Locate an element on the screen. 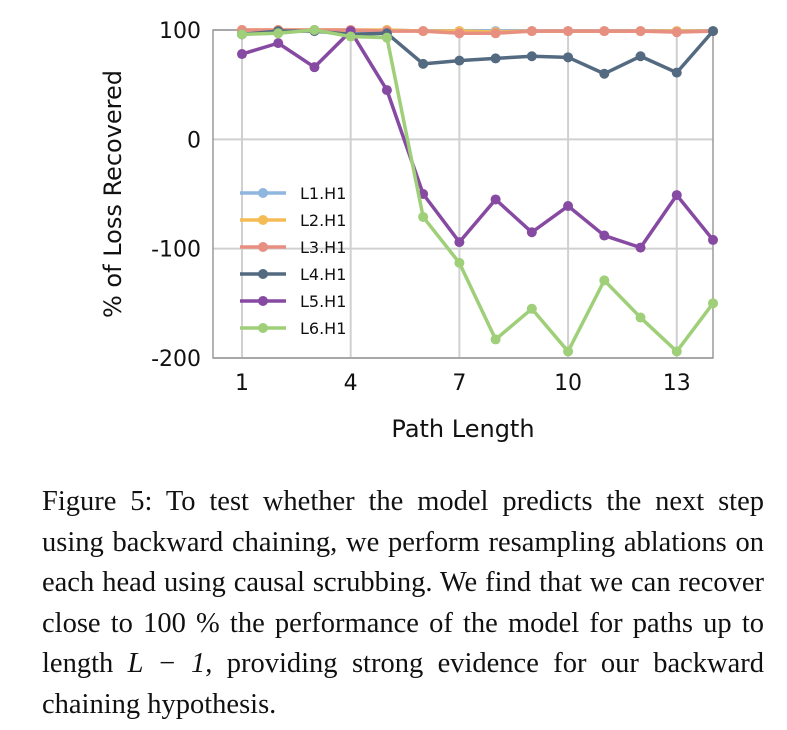 This screenshot has width=787, height=730. x-tick-label: 7 is located at coordinates (459, 383).